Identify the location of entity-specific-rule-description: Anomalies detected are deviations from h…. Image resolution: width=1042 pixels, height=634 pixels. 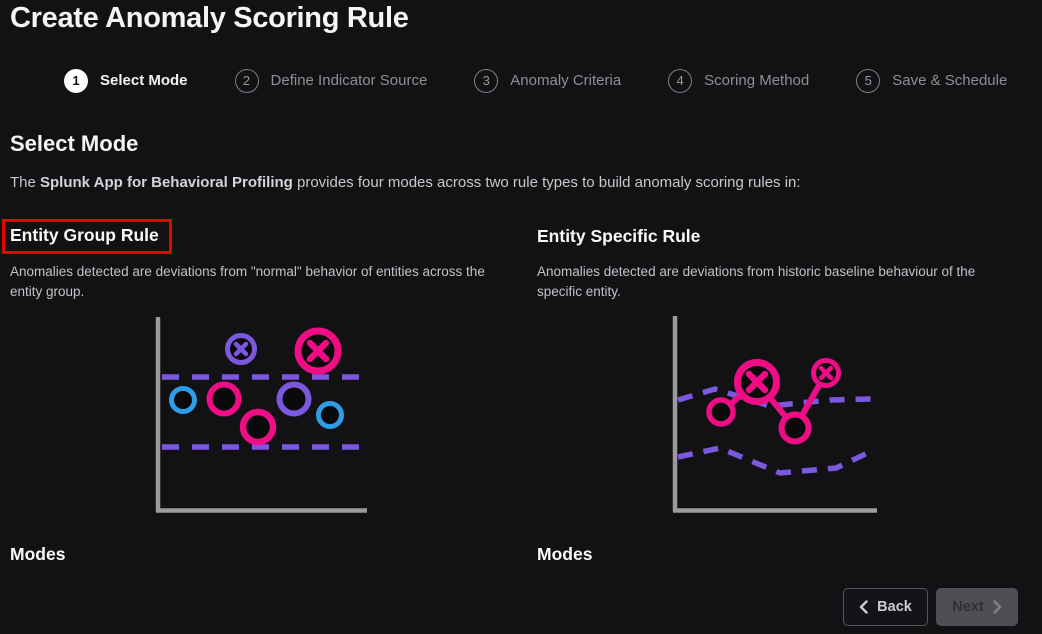
(756, 281).